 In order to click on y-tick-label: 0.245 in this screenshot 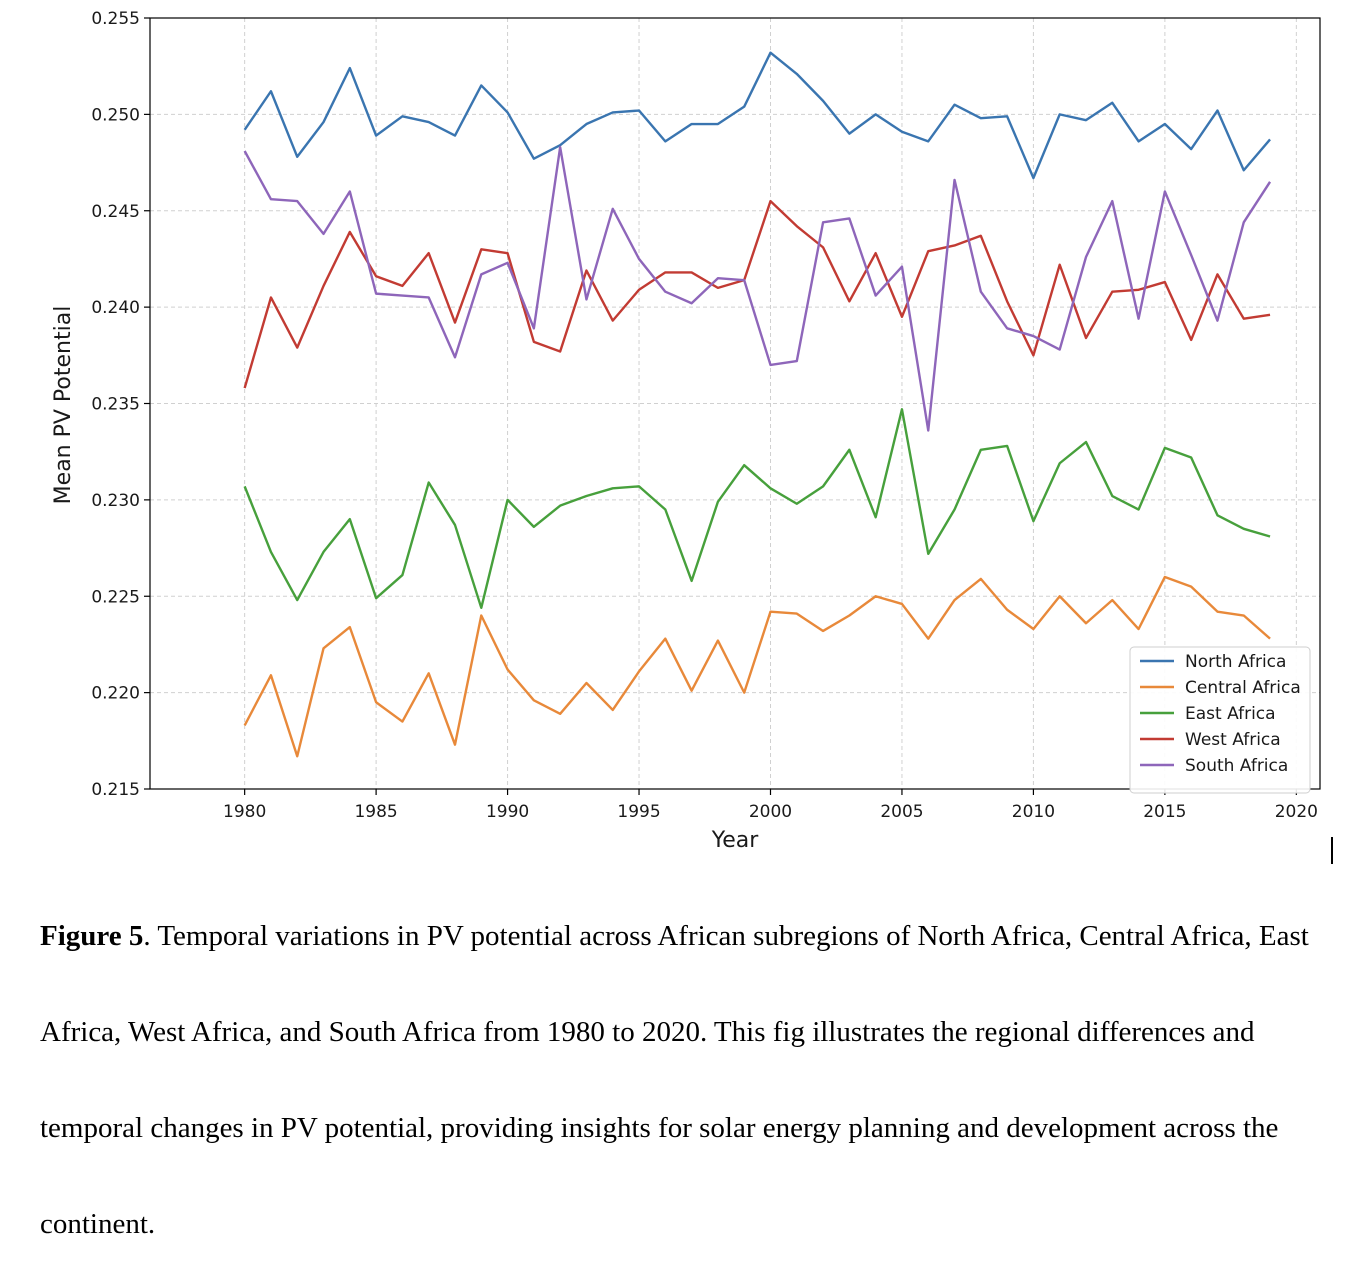, I will do `click(115, 212)`.